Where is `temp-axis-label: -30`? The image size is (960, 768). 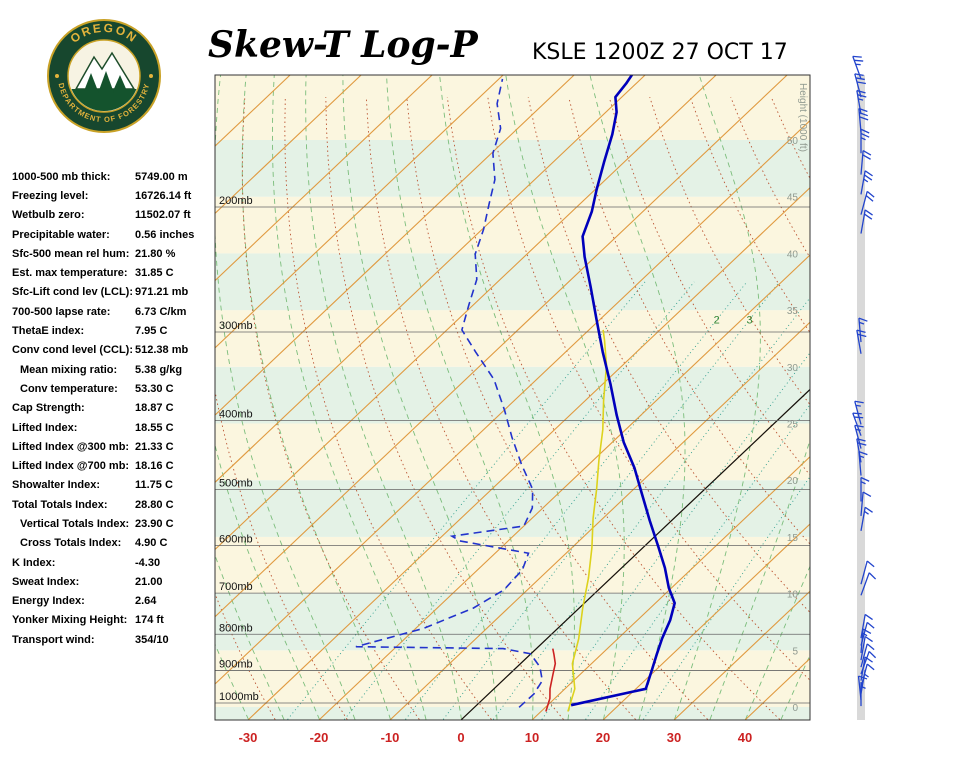
temp-axis-label: -30 is located at coordinates (248, 737).